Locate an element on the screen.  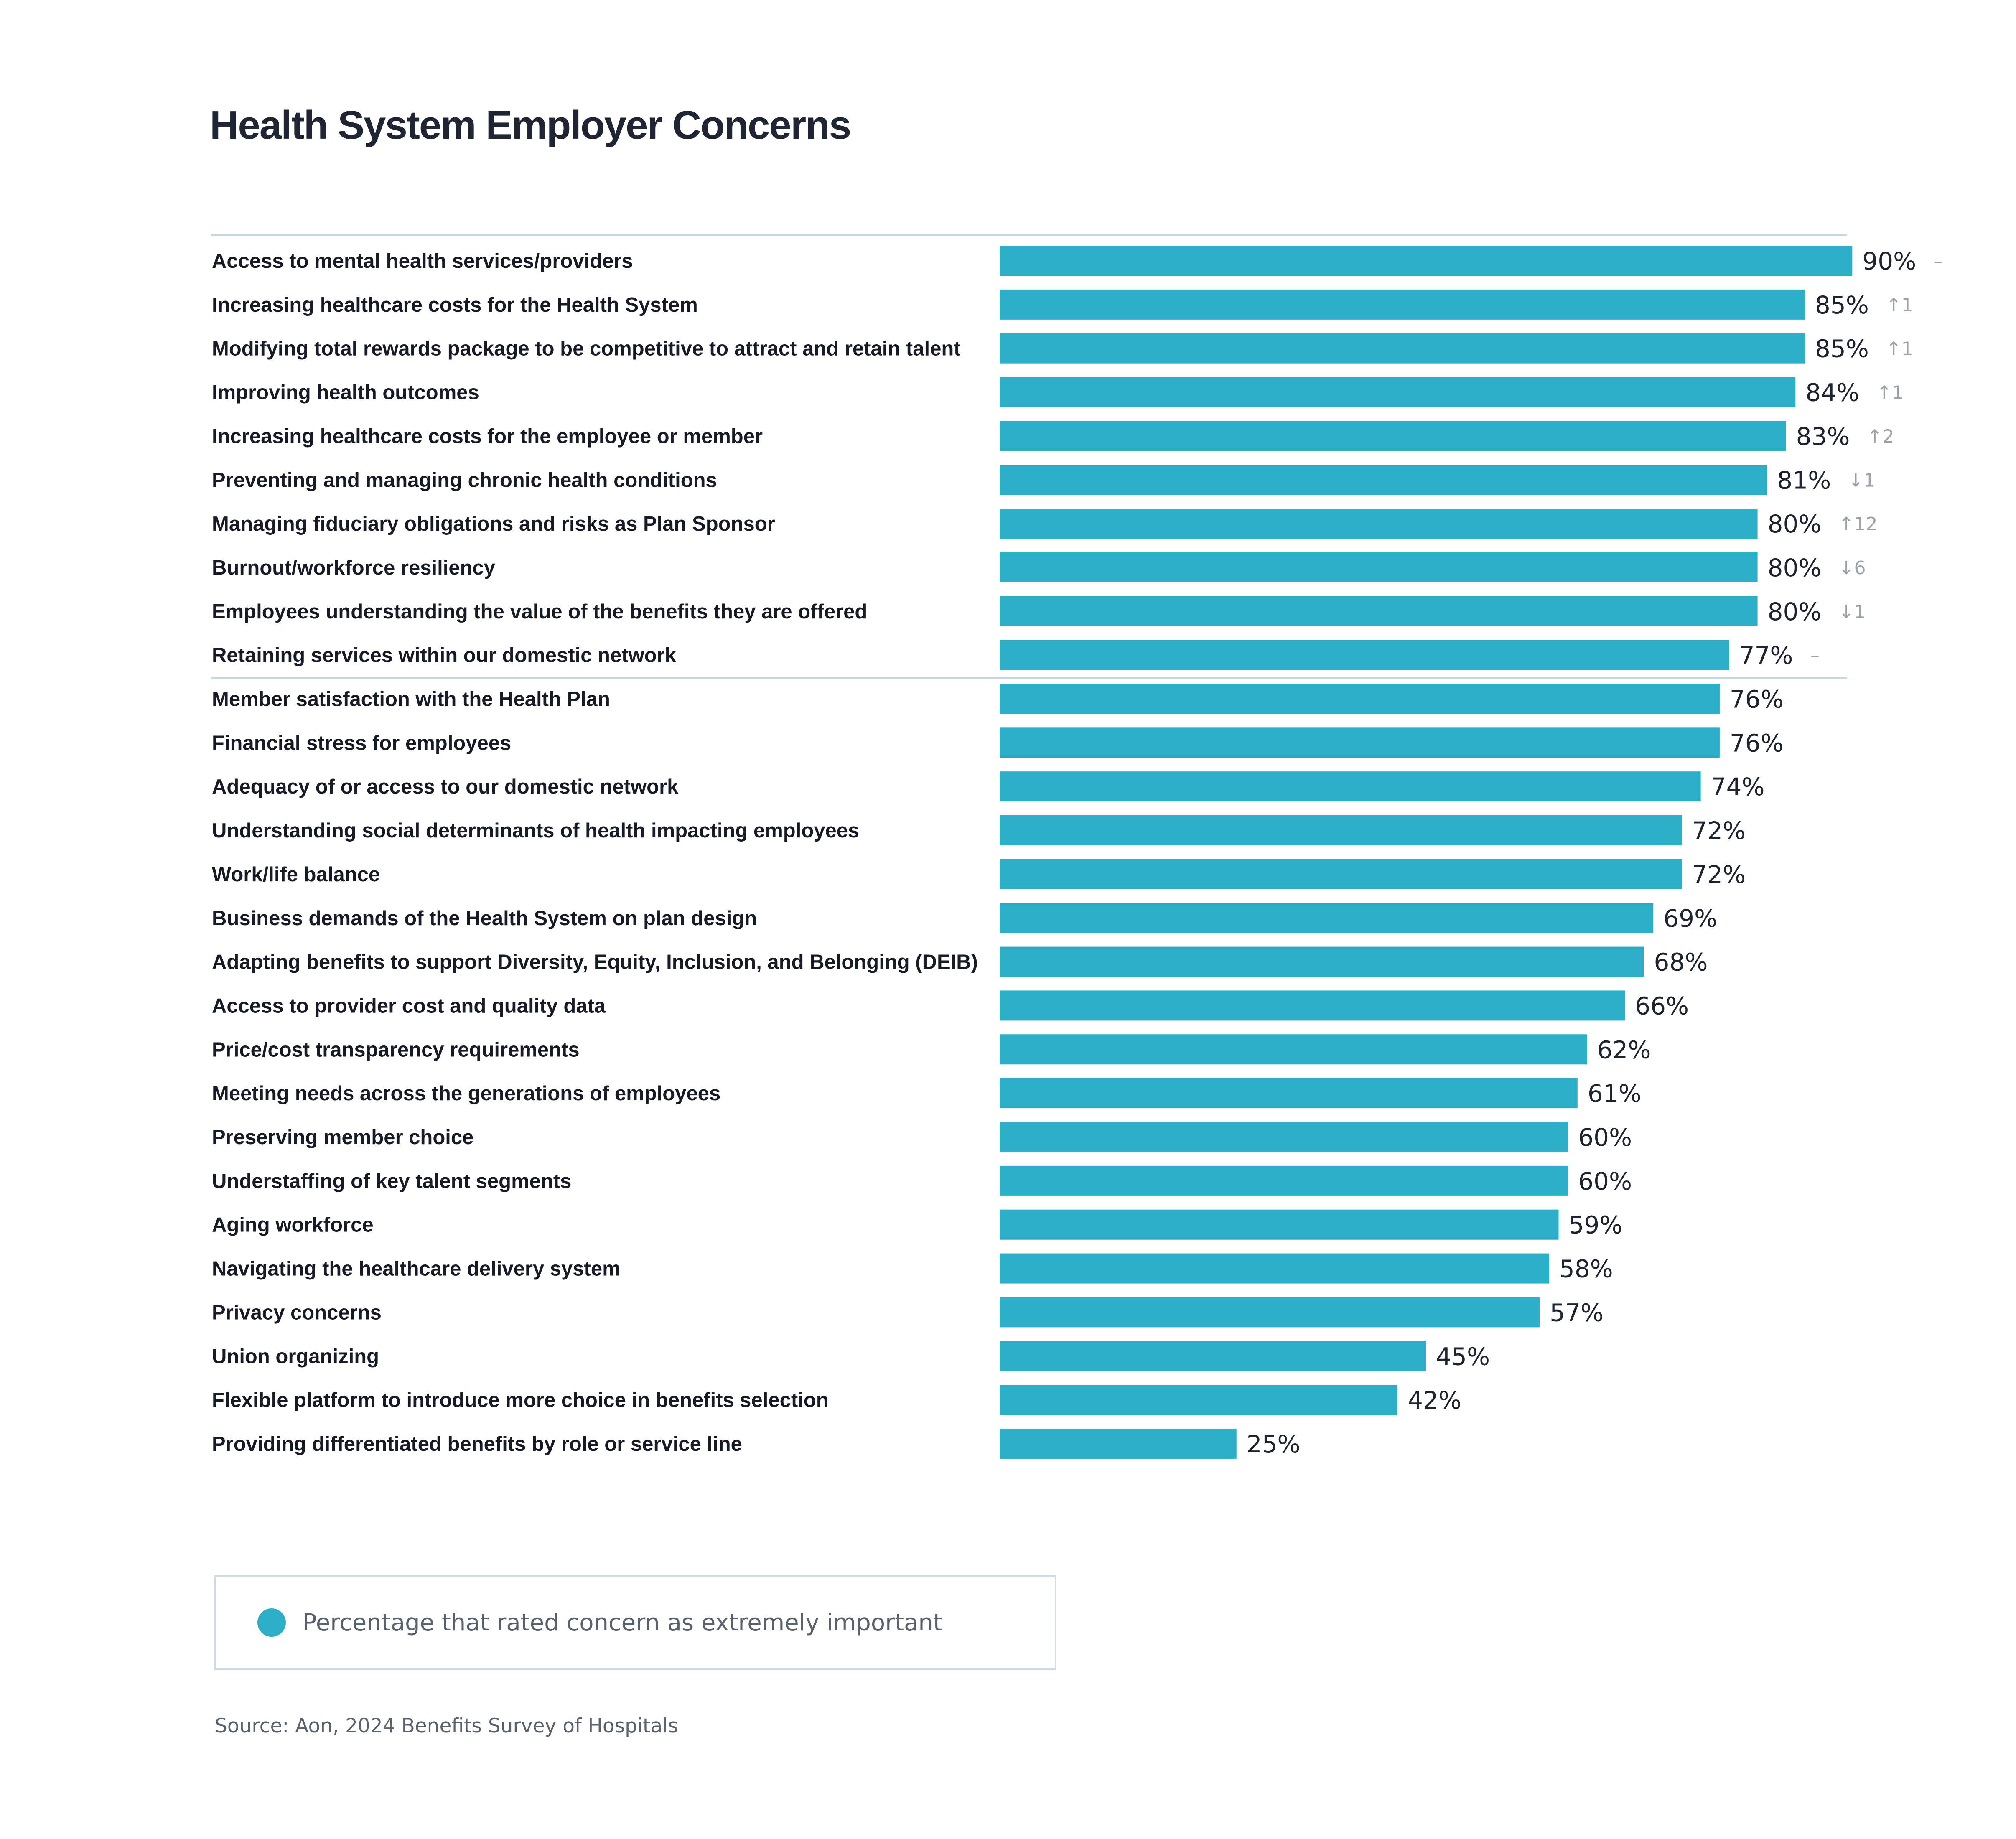
category-label: Price/cost transparency requirements is located at coordinates (396, 1049).